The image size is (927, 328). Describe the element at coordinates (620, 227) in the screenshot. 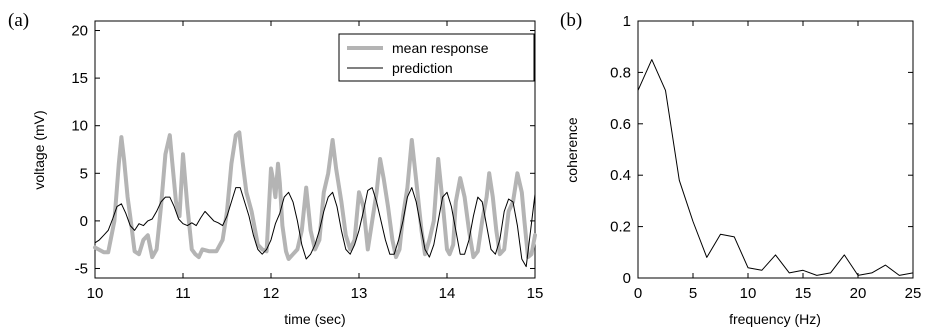

I see `y-tick-label: 0.2` at that location.